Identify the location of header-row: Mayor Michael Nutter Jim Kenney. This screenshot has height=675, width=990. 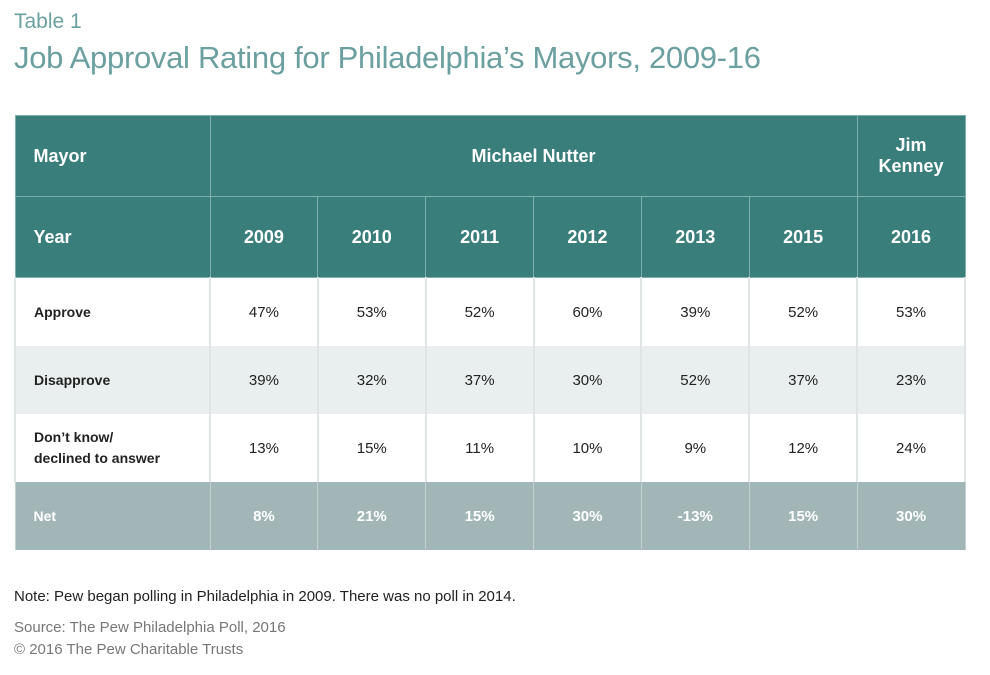
(490, 156).